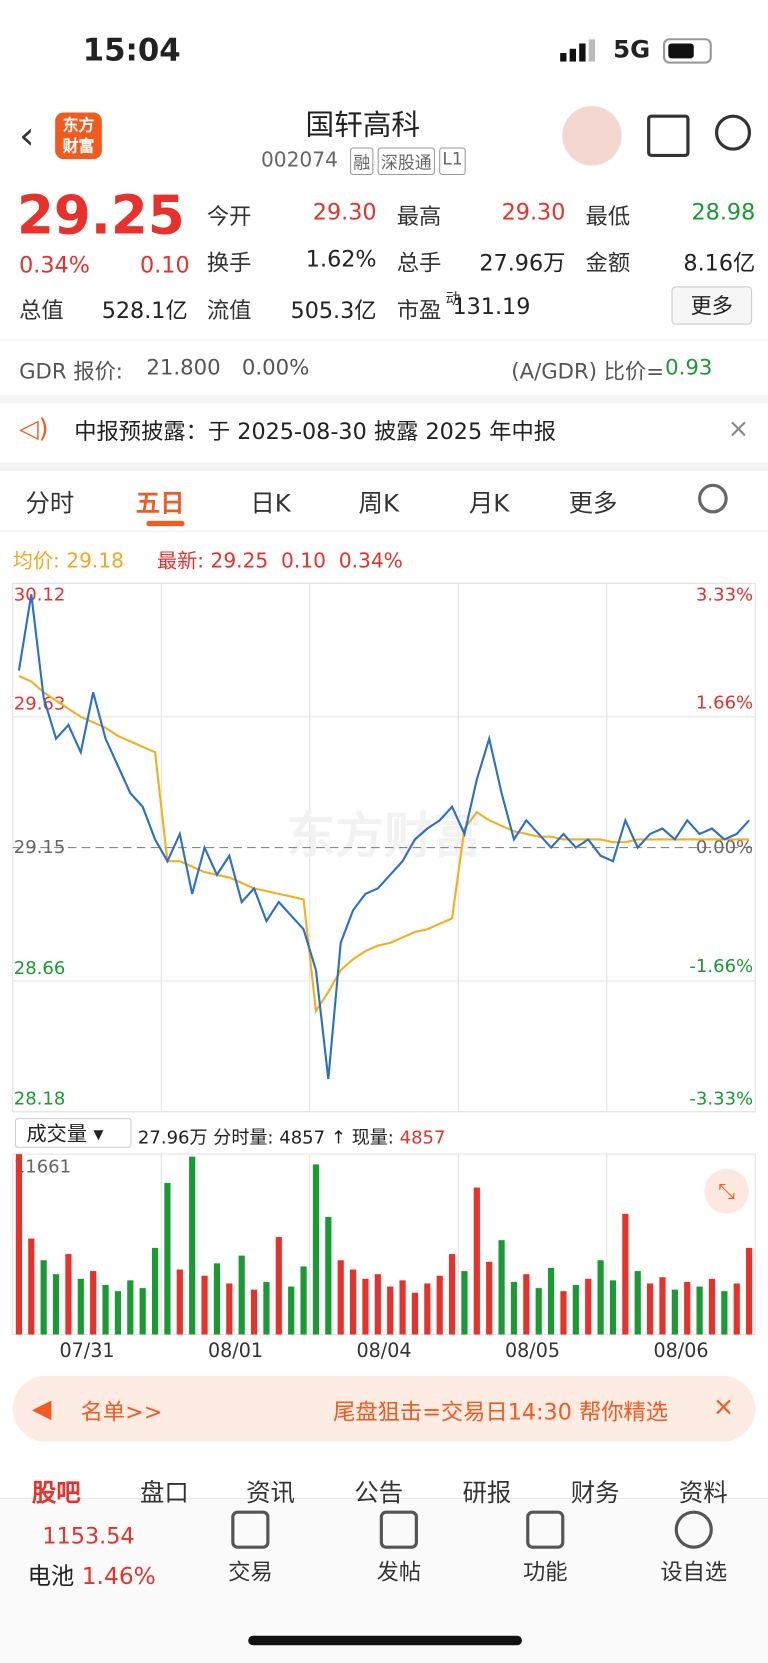 The image size is (768, 1663). I want to click on tag: 融, so click(362, 161).